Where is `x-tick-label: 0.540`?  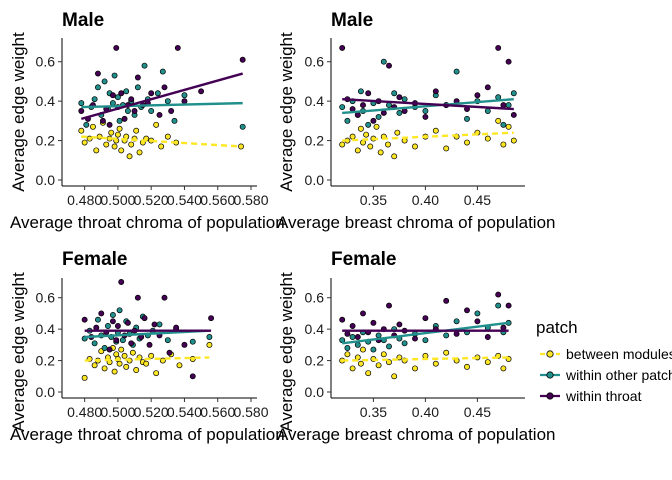
x-tick-label: 0.540 is located at coordinates (184, 200).